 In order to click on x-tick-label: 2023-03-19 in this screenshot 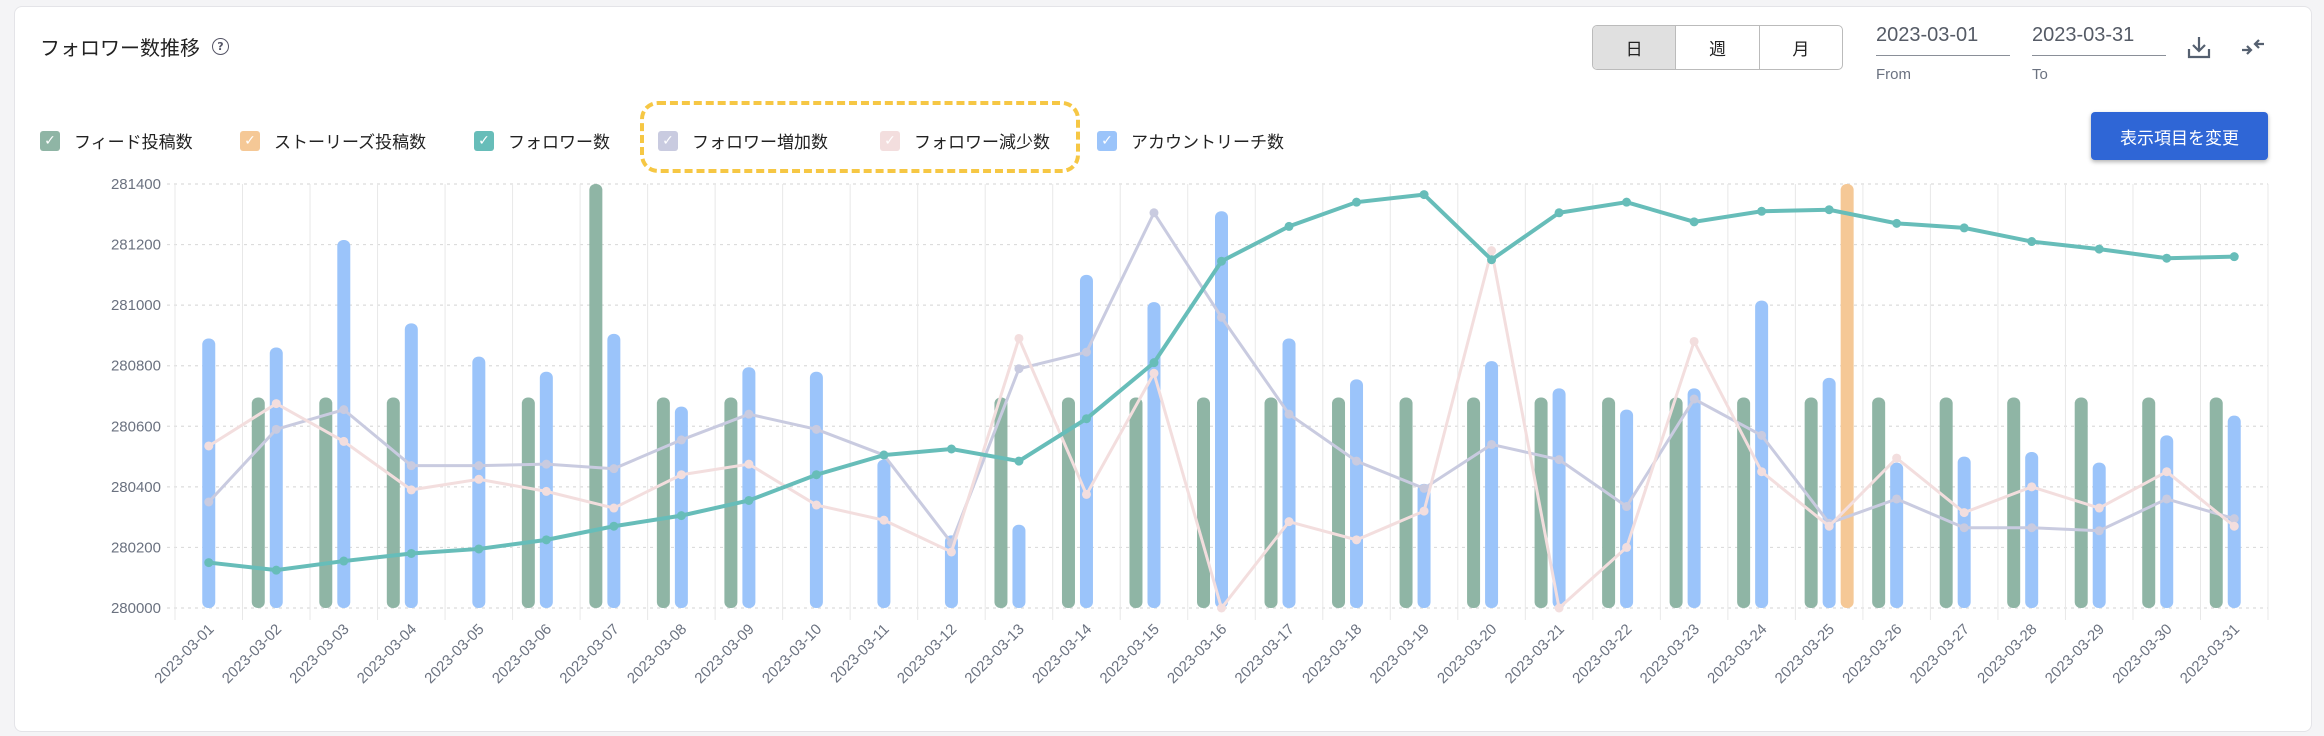, I will do `click(1400, 654)`.